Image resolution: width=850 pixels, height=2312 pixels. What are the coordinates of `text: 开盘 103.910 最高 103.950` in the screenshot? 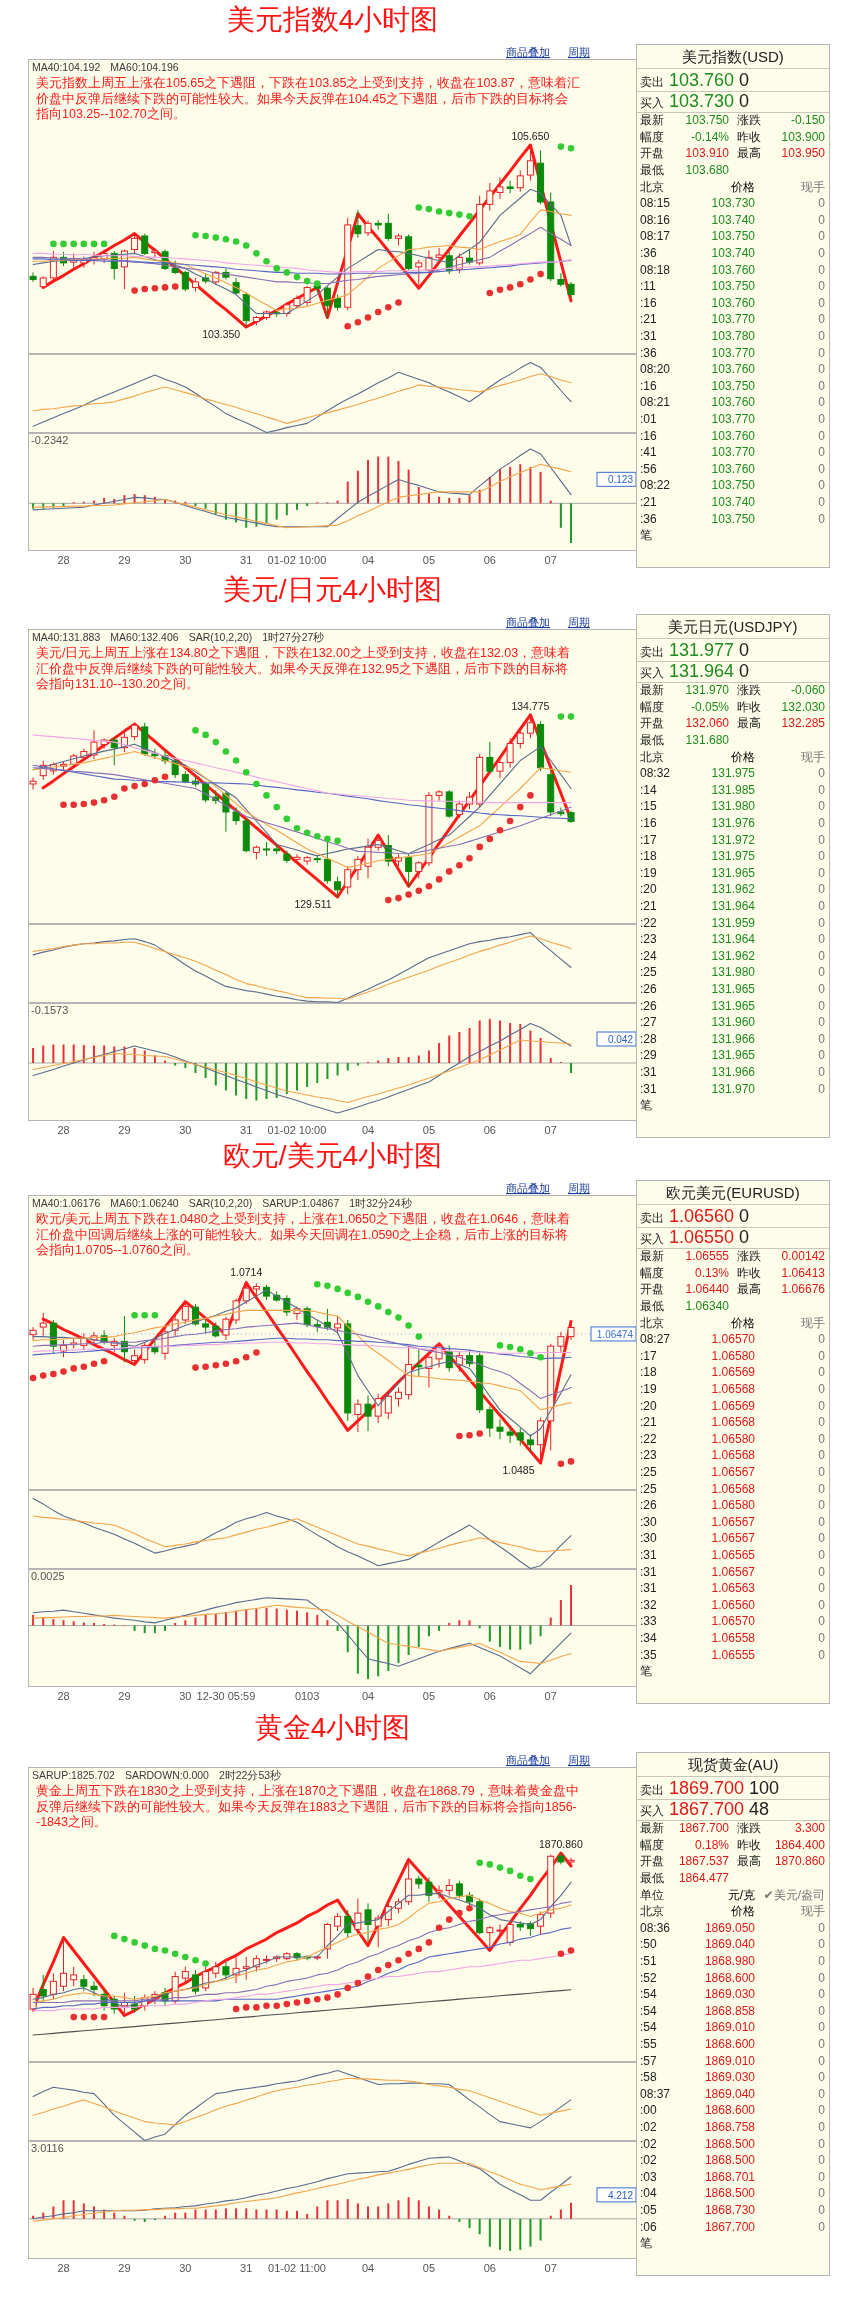 It's located at (732, 153).